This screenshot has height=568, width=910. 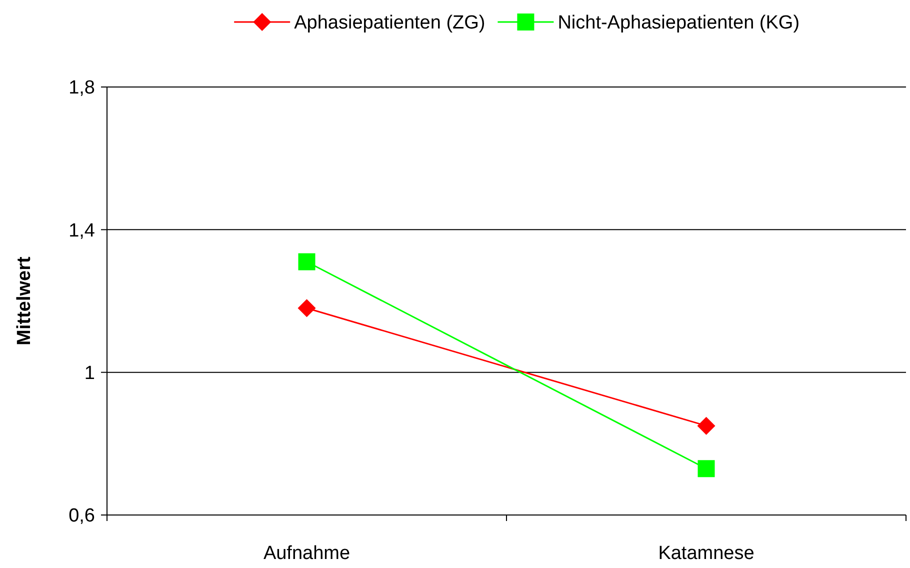 I want to click on legend-label: Nicht-Aphasiepatienten (KG), so click(x=679, y=23).